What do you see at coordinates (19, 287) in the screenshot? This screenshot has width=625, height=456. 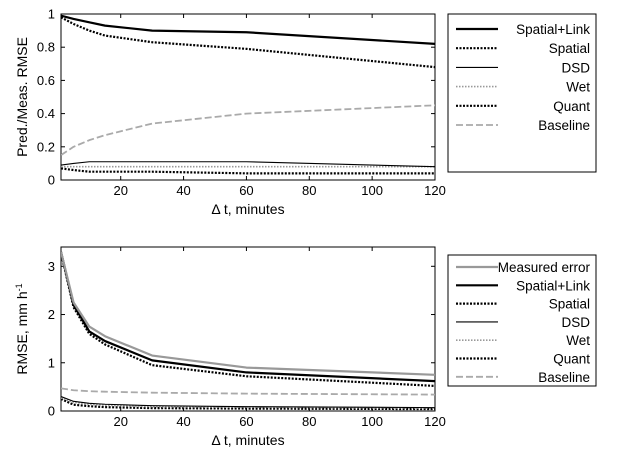 I see `y-axis-label-superscript: -1` at bounding box center [19, 287].